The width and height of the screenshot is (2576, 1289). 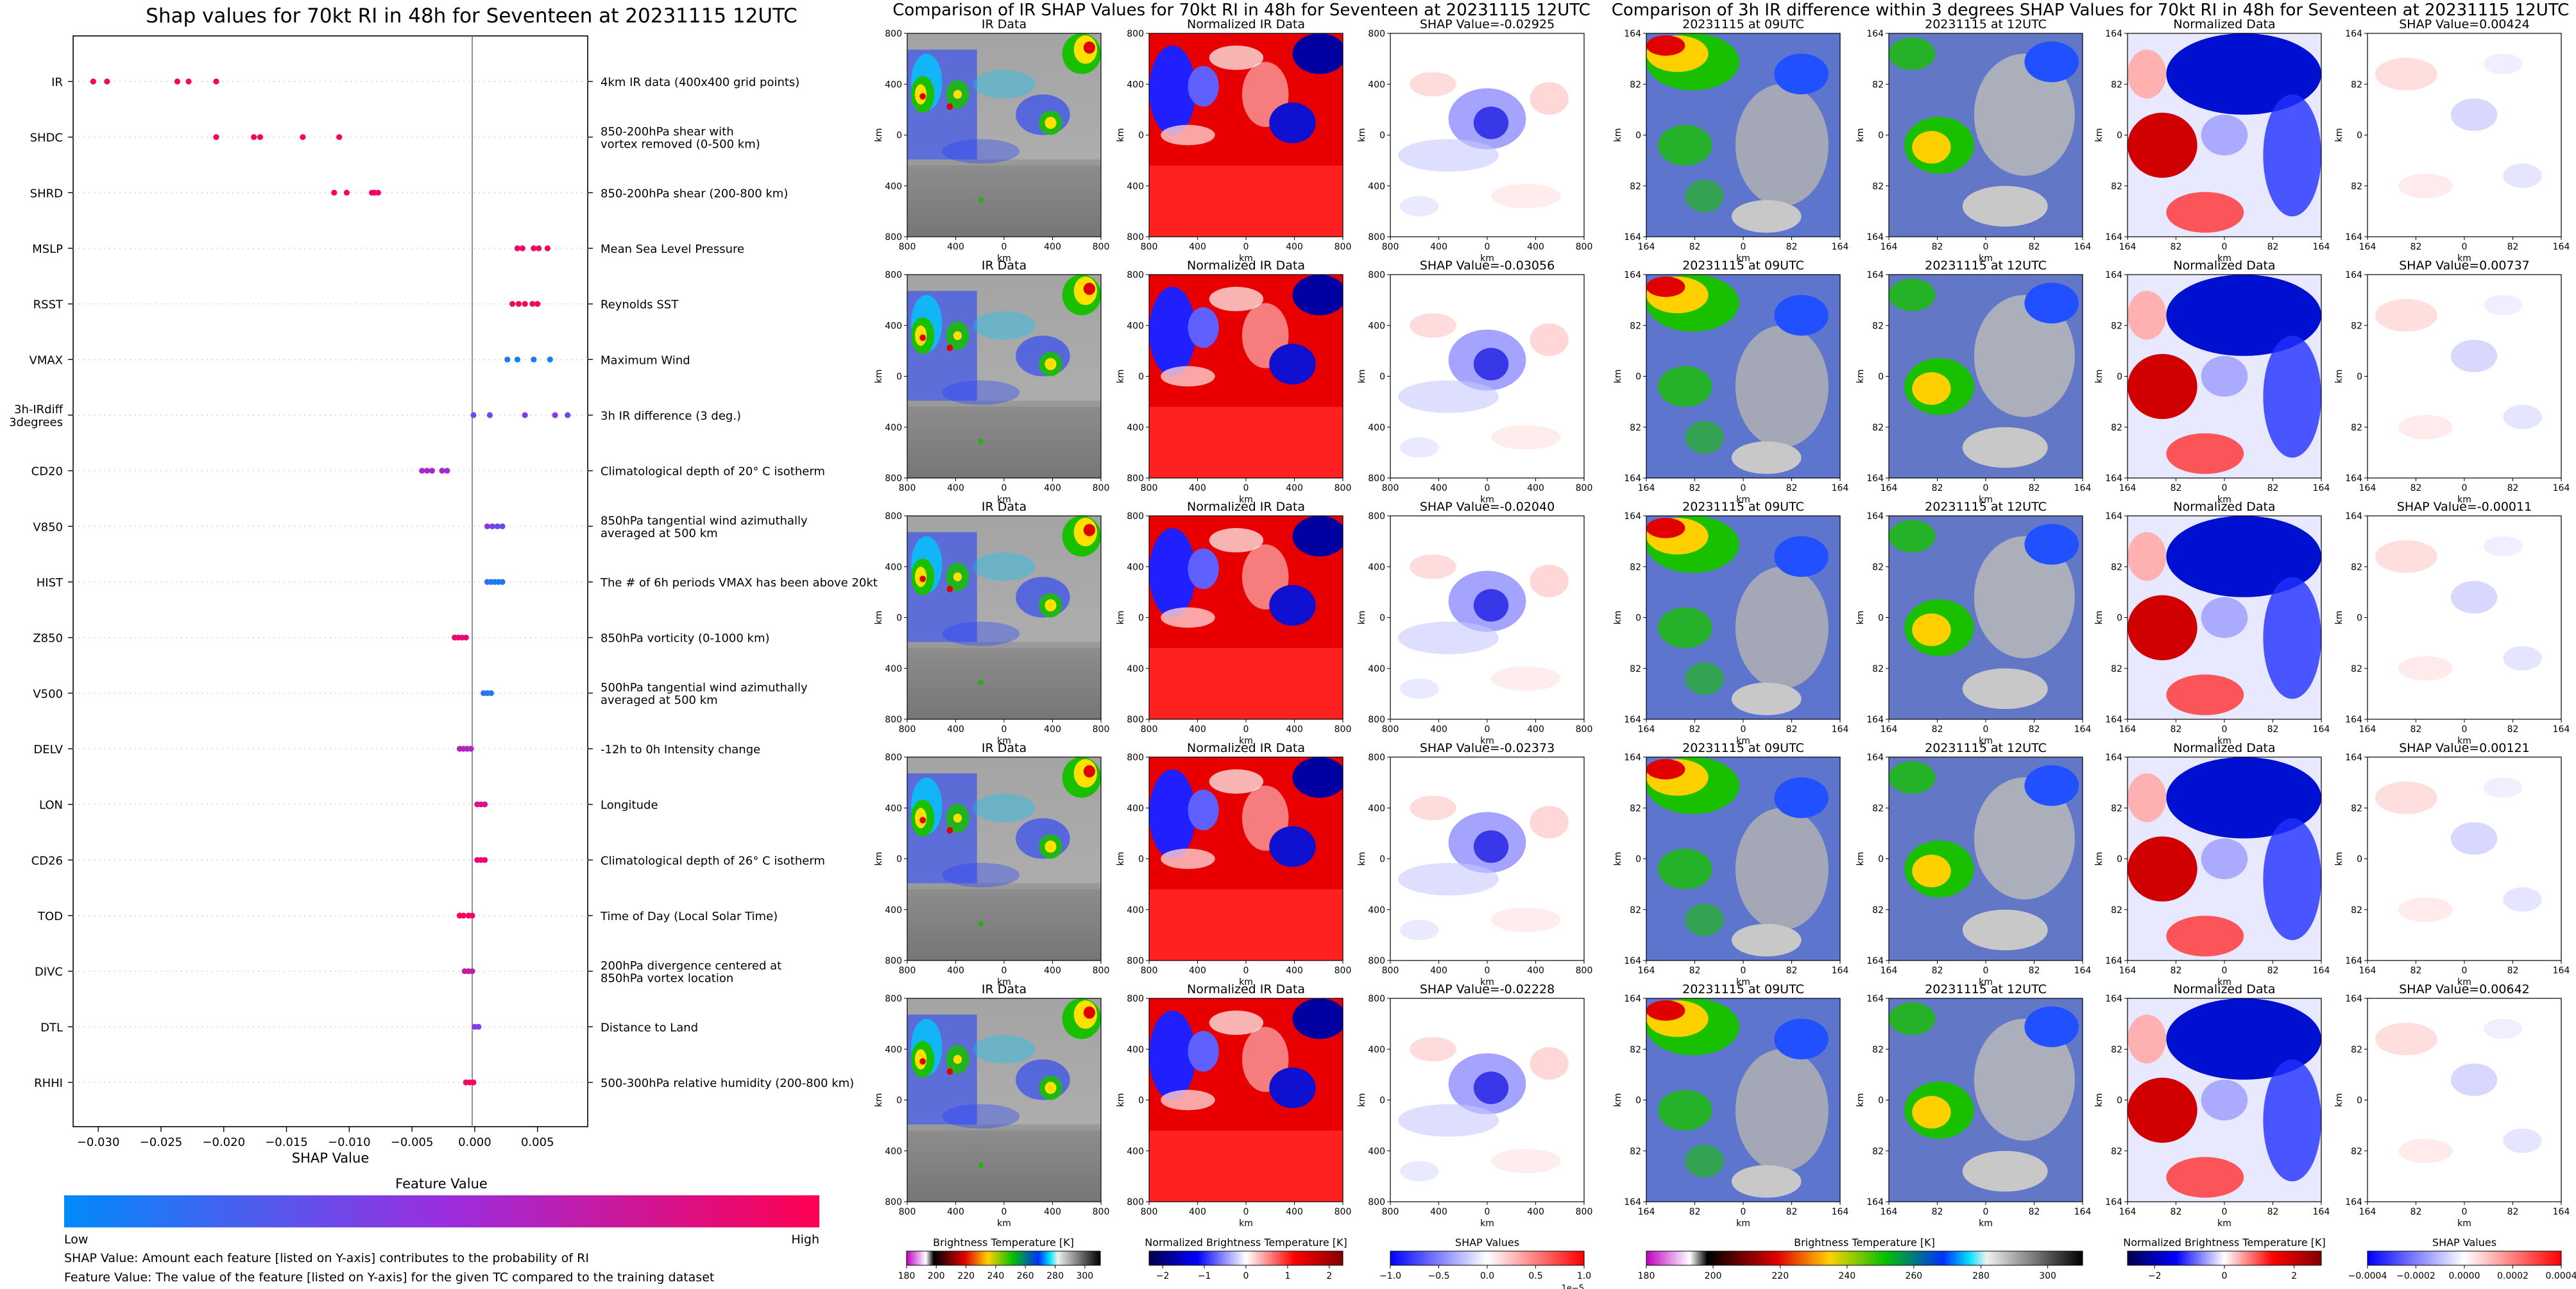 I want to click on ir-data-image, so click(x=1004, y=135).